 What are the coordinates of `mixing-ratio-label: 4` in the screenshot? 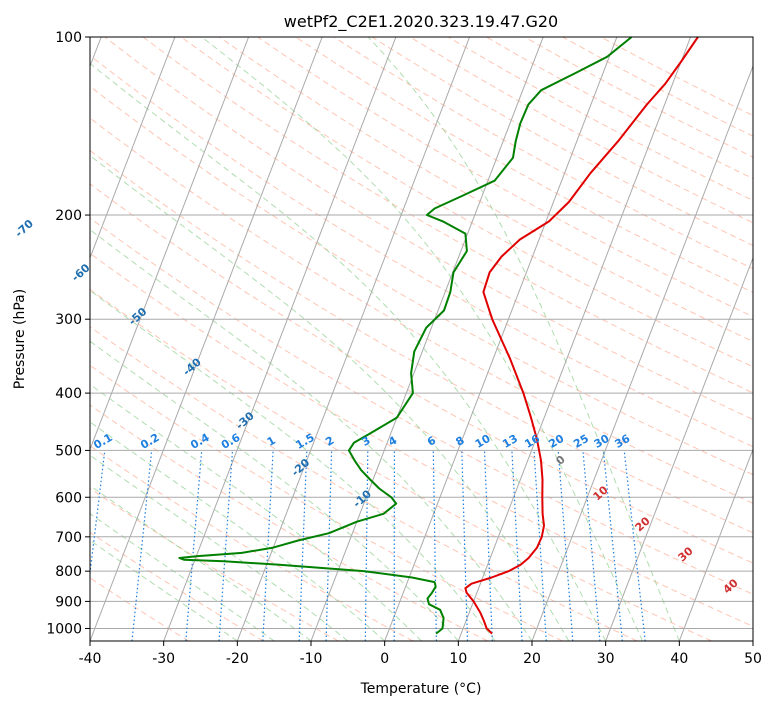 It's located at (392, 441).